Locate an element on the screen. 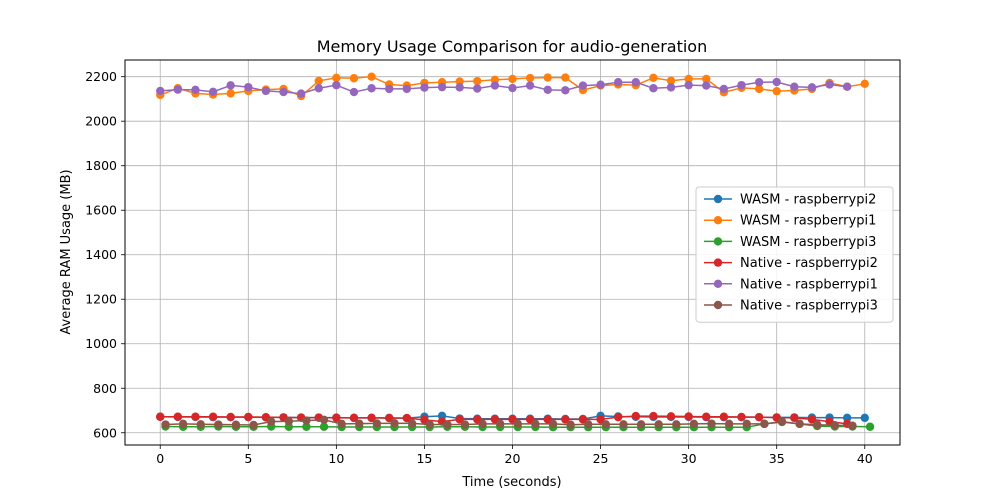 Image resolution: width=1000 pixels, height=500 pixels. series-line-native-raspberrypi2 is located at coordinates (504, 420).